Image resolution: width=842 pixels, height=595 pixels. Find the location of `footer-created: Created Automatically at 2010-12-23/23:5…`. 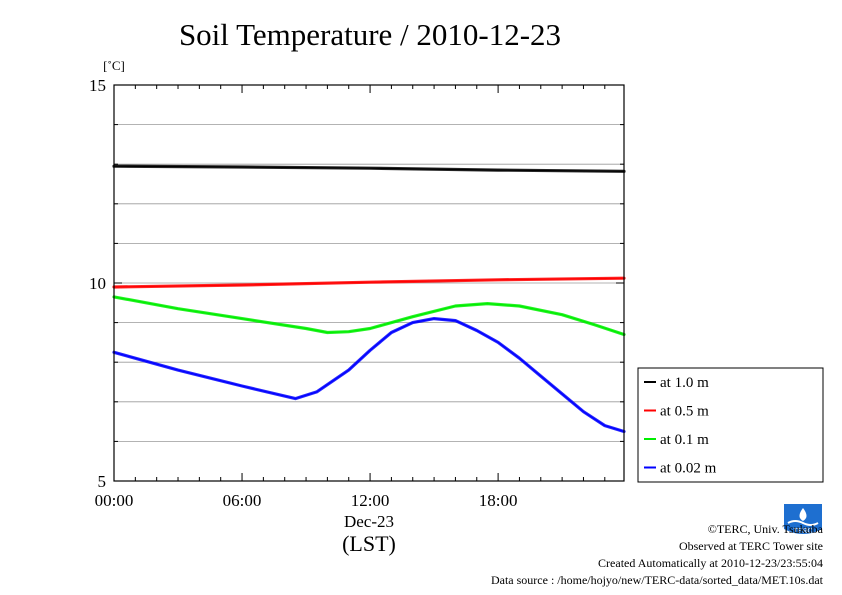

footer-created: Created Automatically at 2010-12-23/23:5… is located at coordinates (710, 563).